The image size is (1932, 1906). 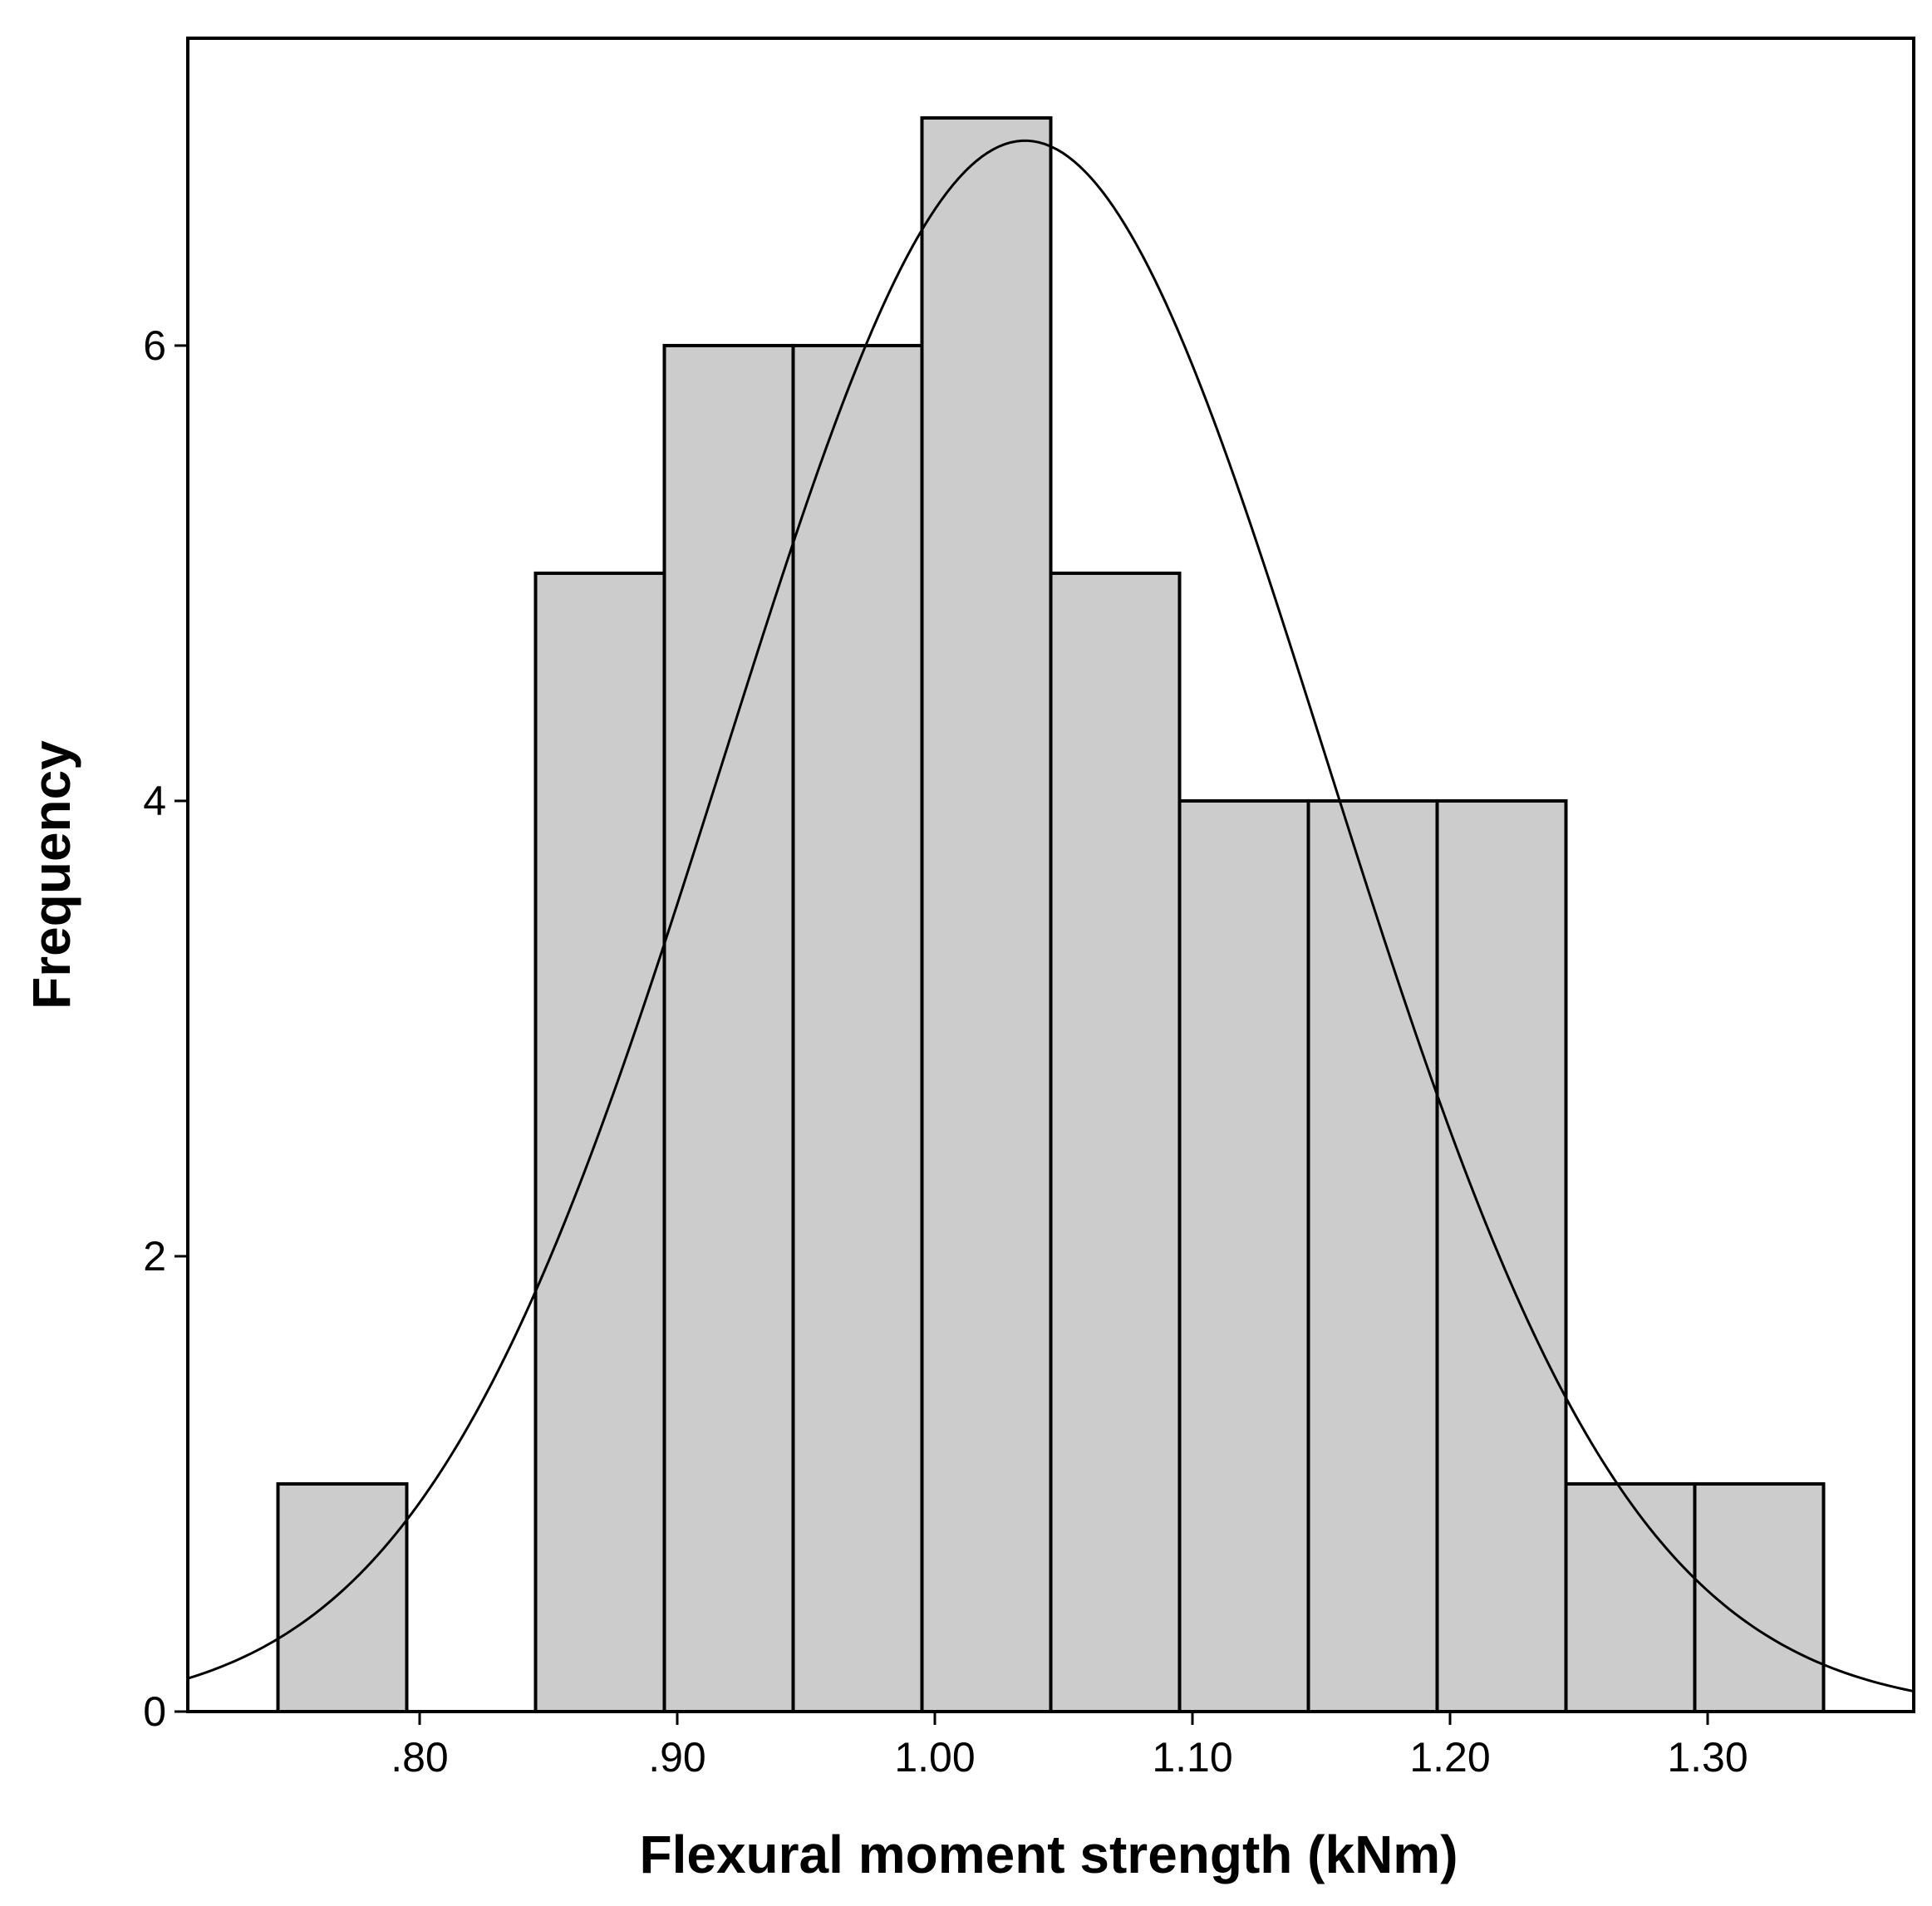 What do you see at coordinates (1069, 1746) in the screenshot?
I see `x-axis-ticks: .80 .90 1.00 1.10 1.20 1.30` at bounding box center [1069, 1746].